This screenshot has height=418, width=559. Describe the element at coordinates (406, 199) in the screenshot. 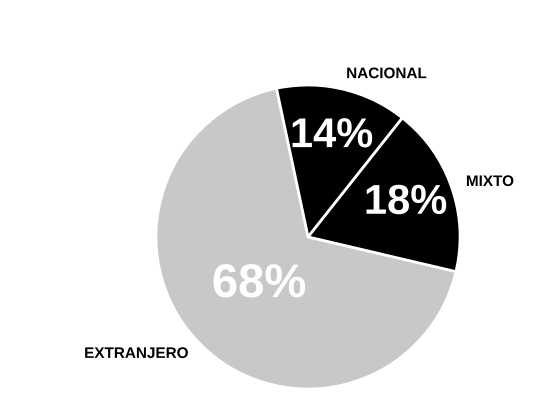

I see `data-label: 18%` at that location.